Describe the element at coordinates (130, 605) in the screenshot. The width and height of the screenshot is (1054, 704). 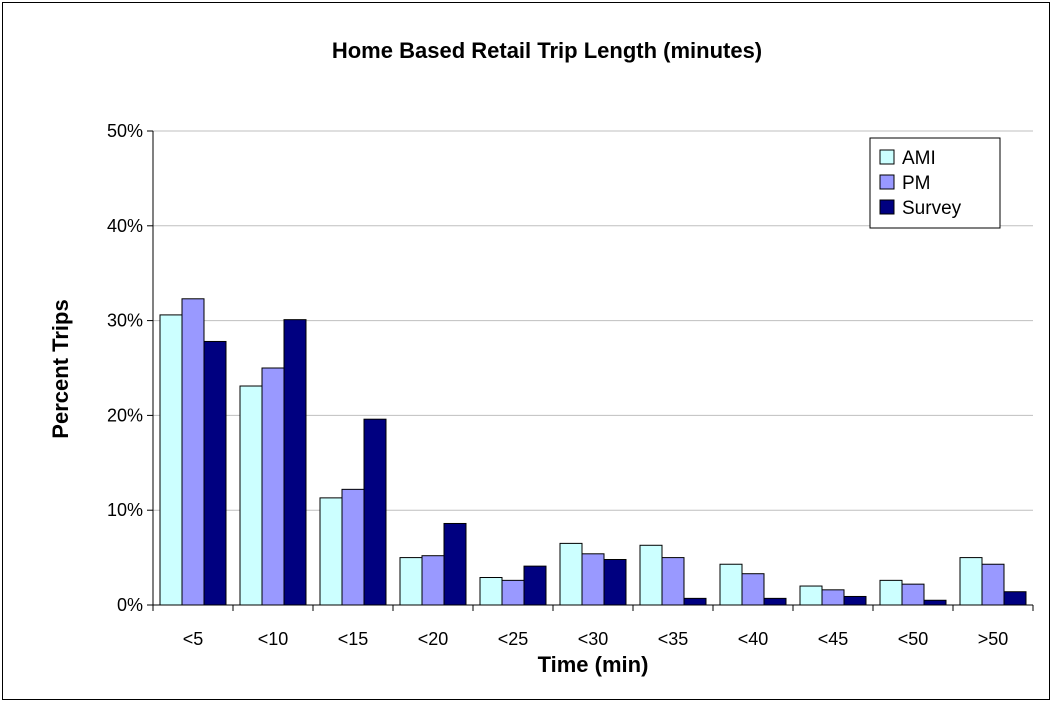
I see `y-tick-label: 0%` at that location.